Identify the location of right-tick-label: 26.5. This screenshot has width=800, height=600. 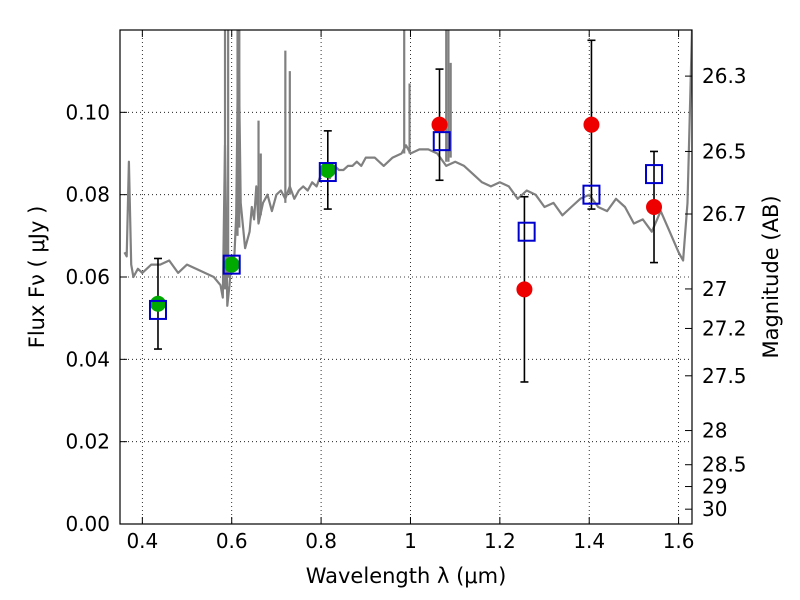
(724, 151).